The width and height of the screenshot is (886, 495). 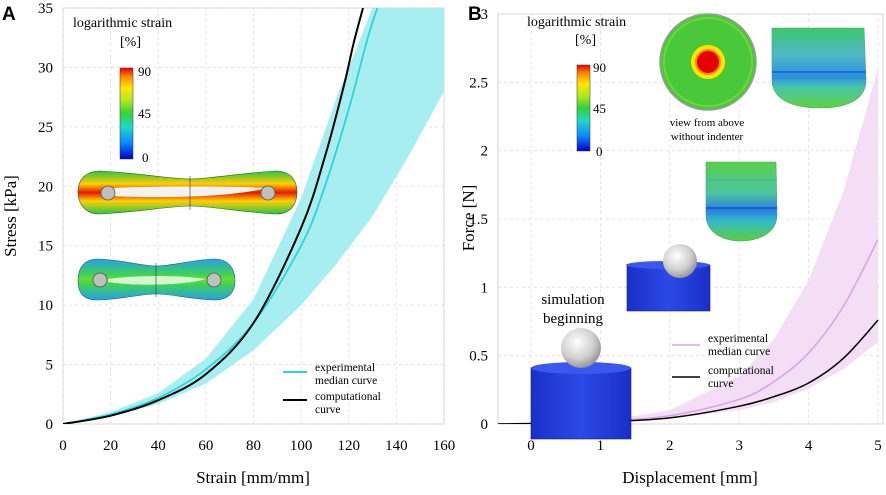 I want to click on panel-a-colorbar-tick-min: 0, so click(x=145, y=157).